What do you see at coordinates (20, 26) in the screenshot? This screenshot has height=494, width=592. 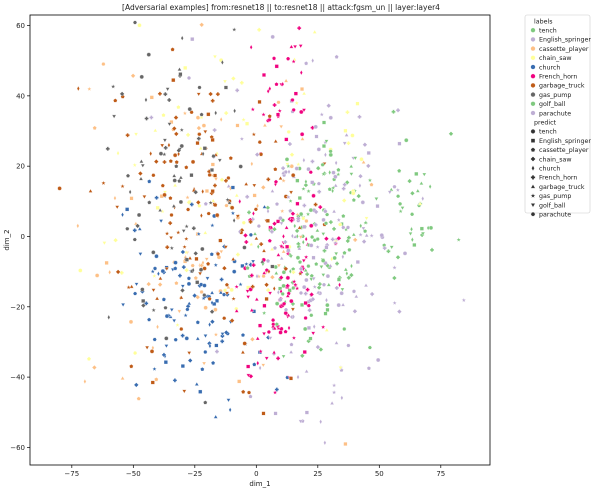 I see `y-tick-label: 60` at bounding box center [20, 26].